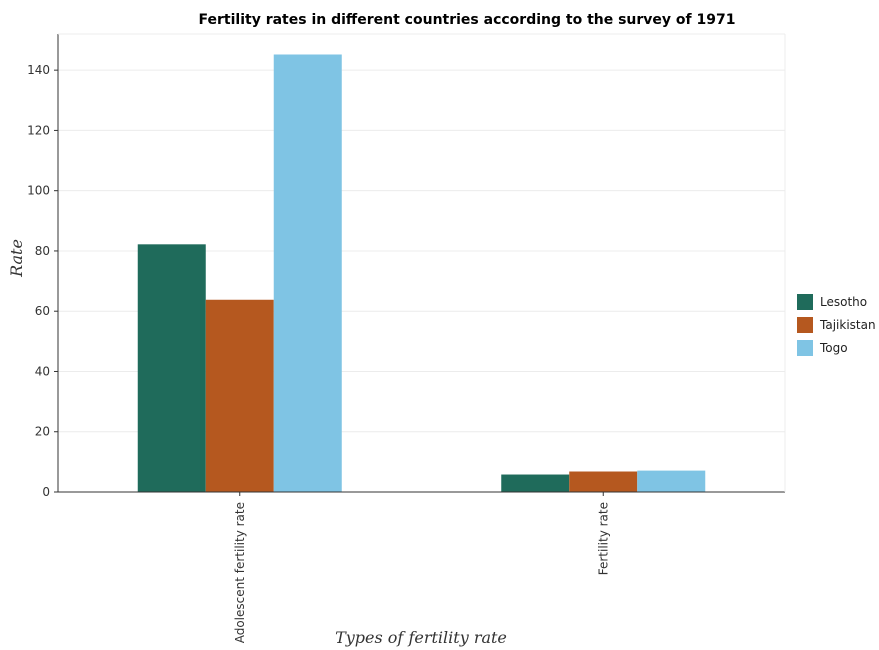 The image size is (879, 650). What do you see at coordinates (240, 572) in the screenshot?
I see `x-tick-label: Adolescent fertility rate` at bounding box center [240, 572].